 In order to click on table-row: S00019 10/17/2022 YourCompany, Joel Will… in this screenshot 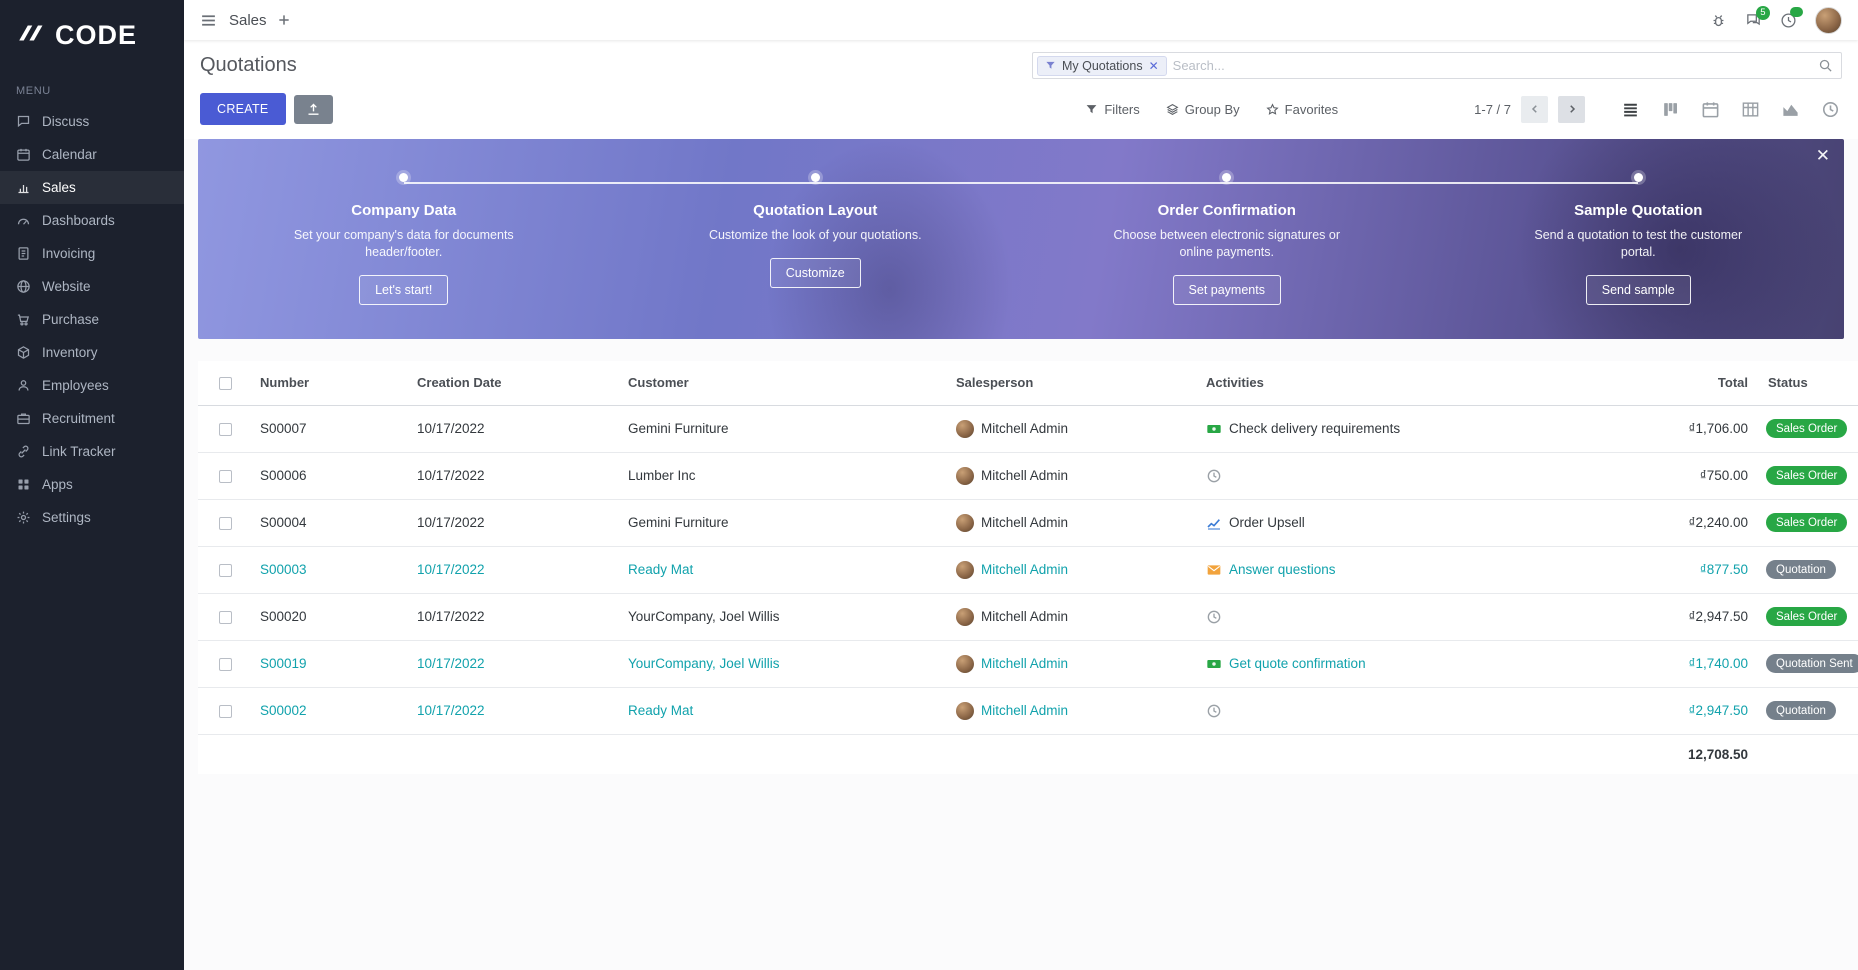, I will do `click(1028, 664)`.